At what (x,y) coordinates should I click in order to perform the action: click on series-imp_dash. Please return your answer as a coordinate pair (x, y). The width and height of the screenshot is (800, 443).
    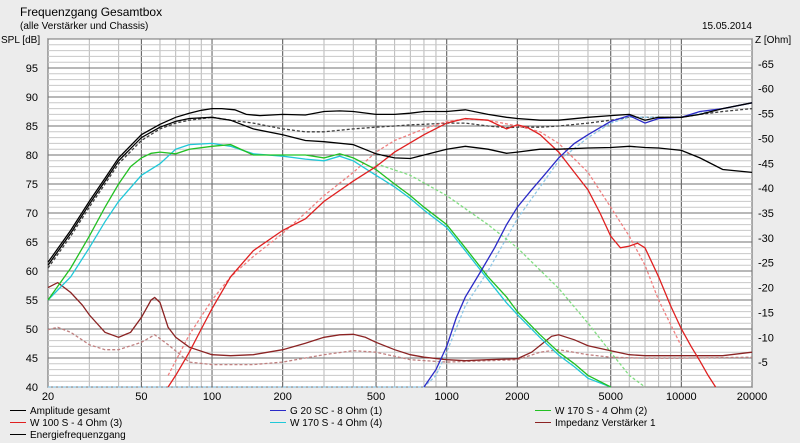
    Looking at the image, I should click on (400, 346).